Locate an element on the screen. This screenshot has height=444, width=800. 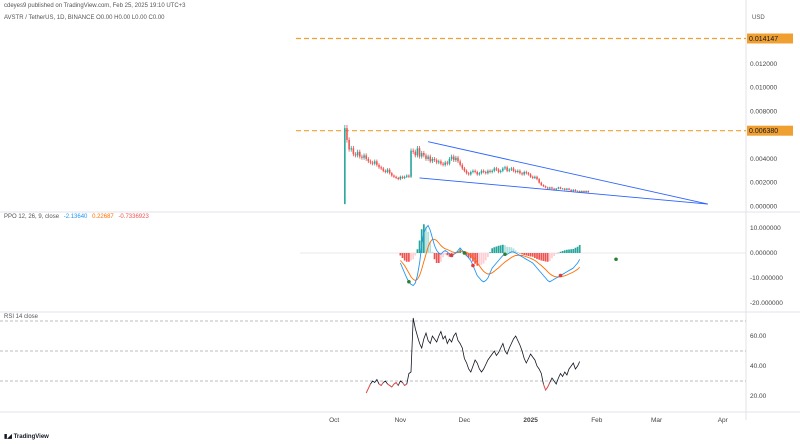
price-tick-label: 0.002000 is located at coordinates (763, 183).